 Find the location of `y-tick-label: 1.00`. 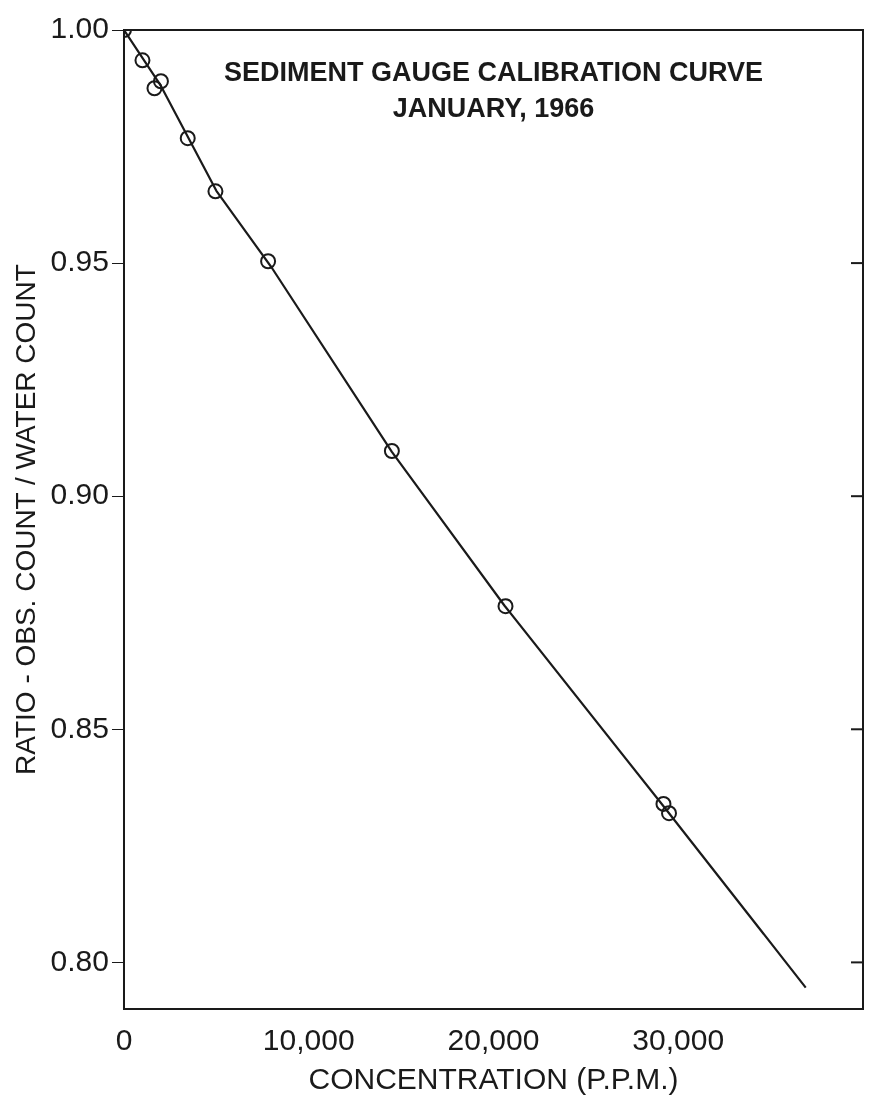

y-tick-label: 1.00 is located at coordinates (79, 28).